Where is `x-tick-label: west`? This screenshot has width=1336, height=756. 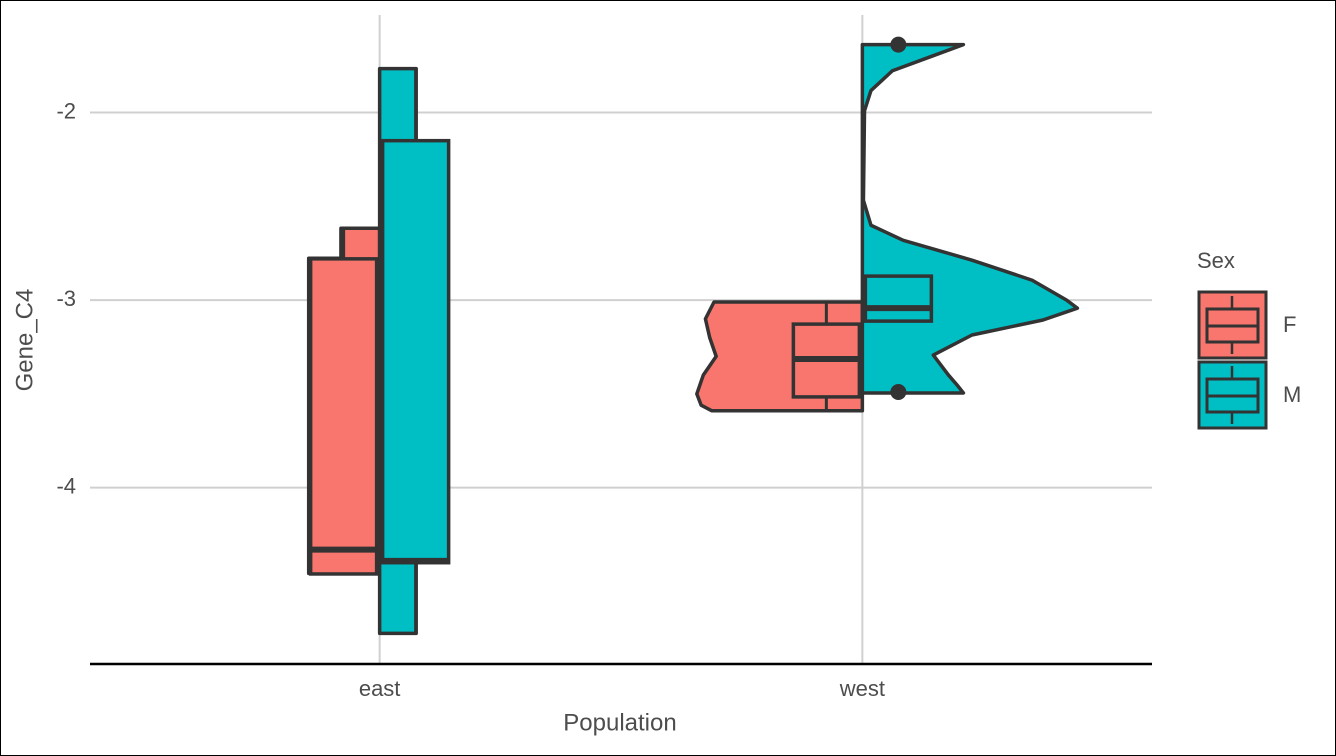
x-tick-label: west is located at coordinates (862, 688).